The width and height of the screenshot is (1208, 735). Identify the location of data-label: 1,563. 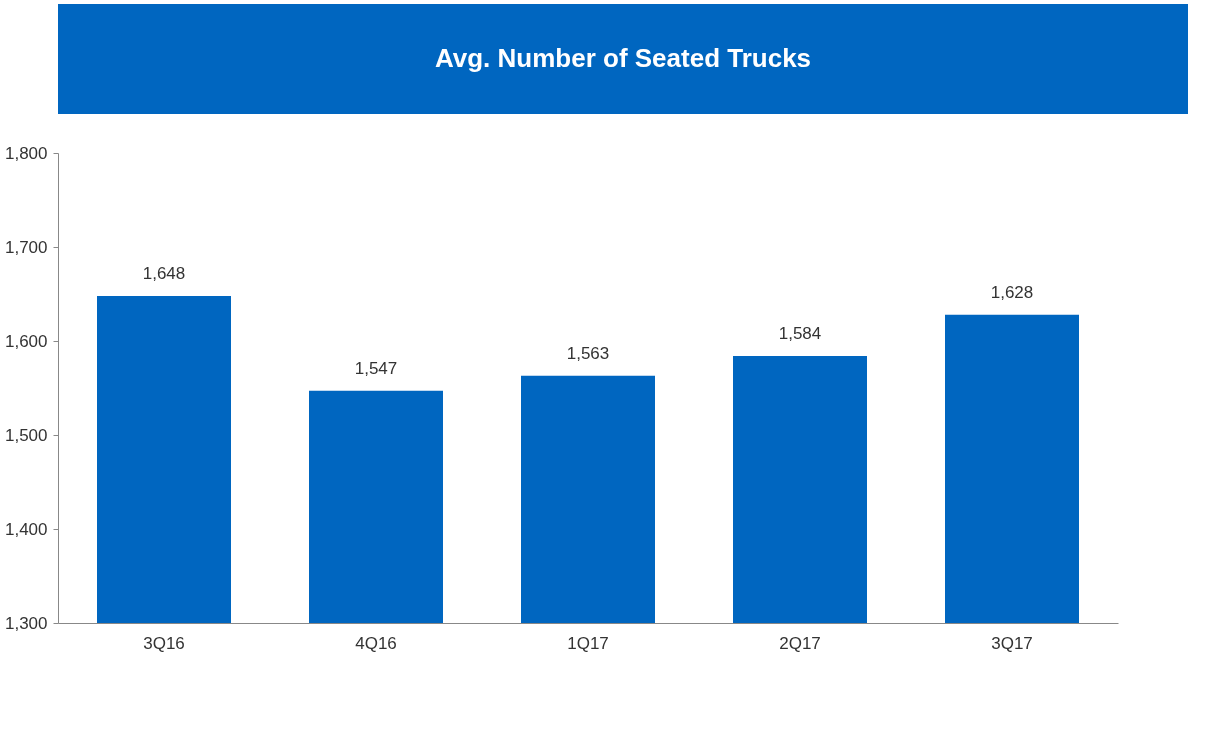
(588, 353).